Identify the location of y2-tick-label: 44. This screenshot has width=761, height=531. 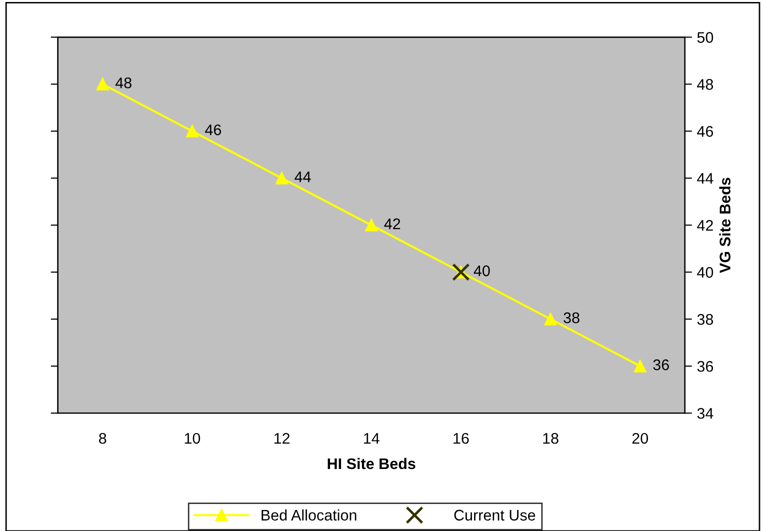
(705, 178).